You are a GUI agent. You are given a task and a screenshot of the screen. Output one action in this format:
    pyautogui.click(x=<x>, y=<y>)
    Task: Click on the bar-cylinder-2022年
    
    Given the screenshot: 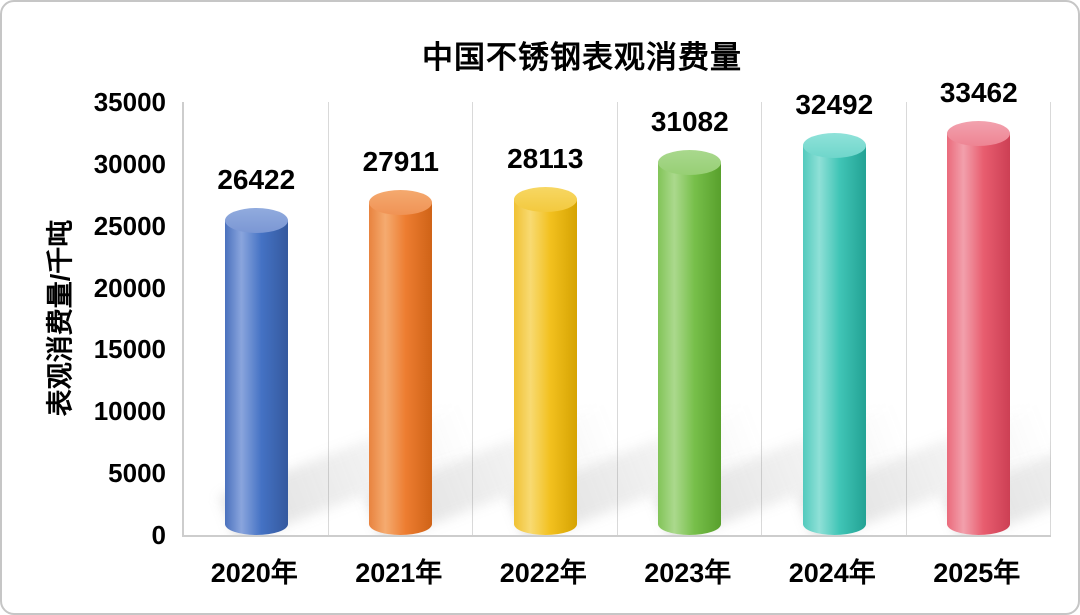 What is the action you would take?
    pyautogui.click(x=545, y=361)
    